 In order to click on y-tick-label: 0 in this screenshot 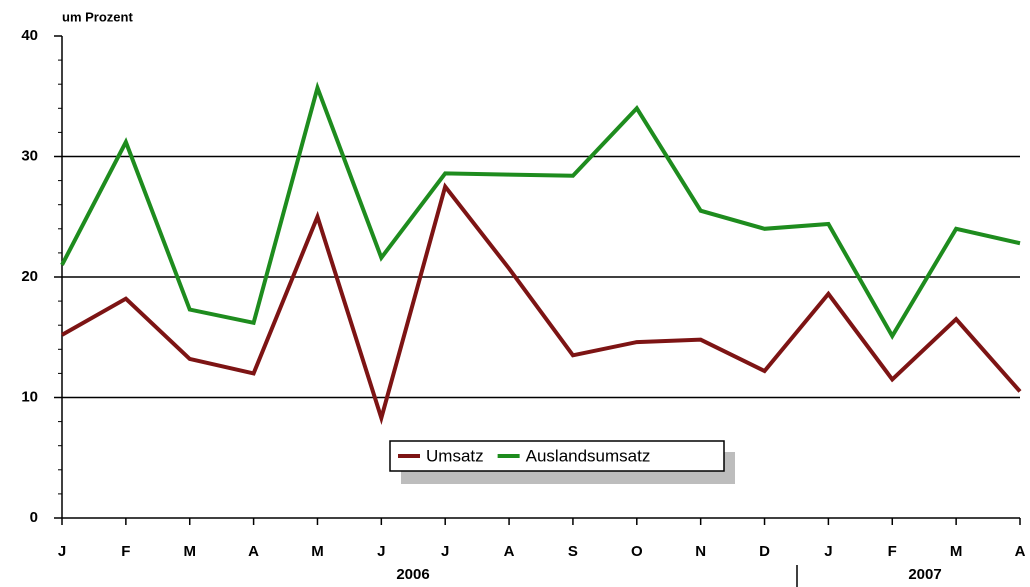, I will do `click(34, 517)`.